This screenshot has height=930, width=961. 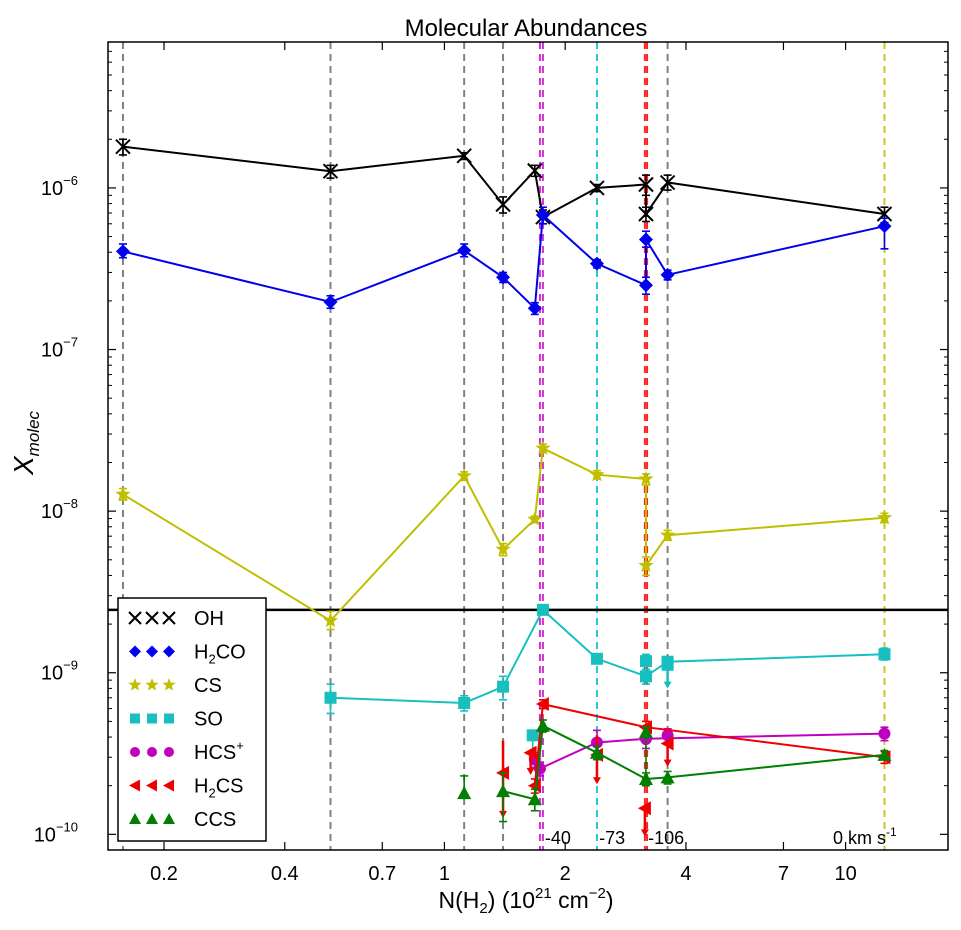 What do you see at coordinates (558, 838) in the screenshot?
I see `annotation-0: -40` at bounding box center [558, 838].